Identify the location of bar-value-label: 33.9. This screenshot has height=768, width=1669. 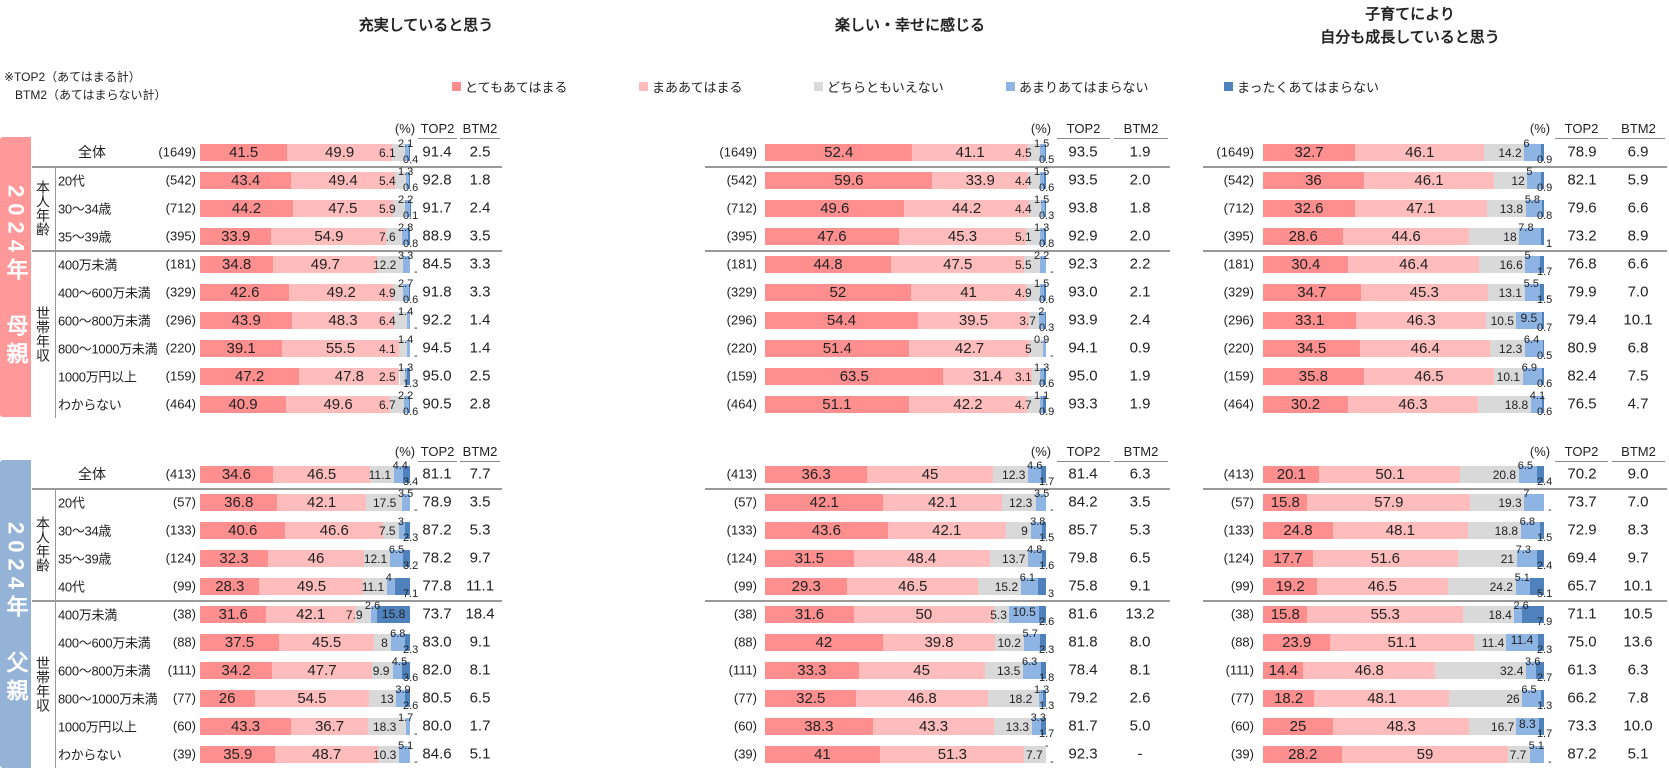
(980, 180).